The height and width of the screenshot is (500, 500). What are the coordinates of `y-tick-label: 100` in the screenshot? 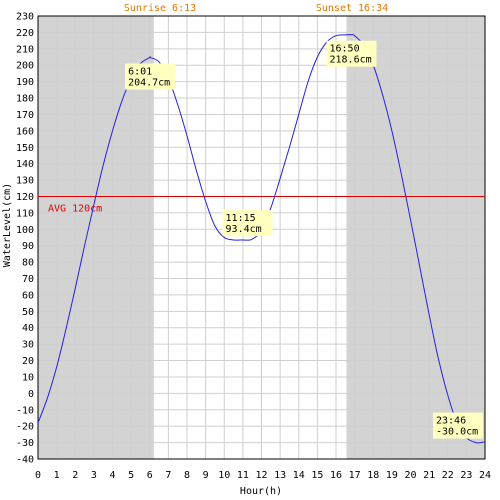 It's located at (25, 230).